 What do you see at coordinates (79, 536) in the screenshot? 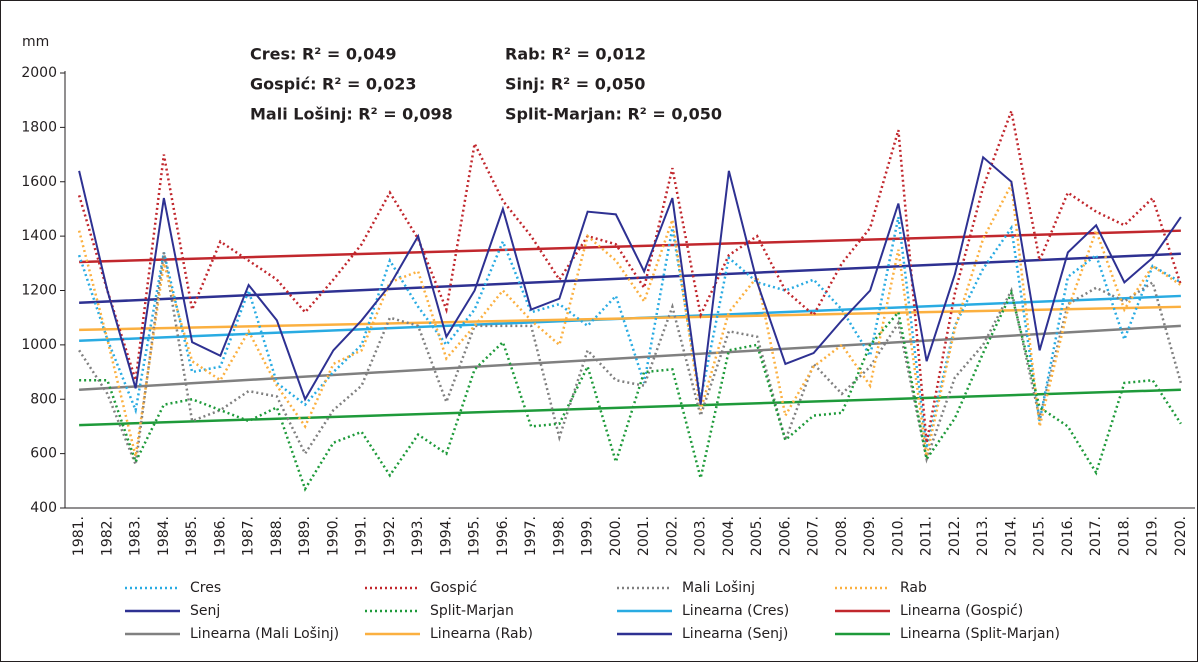
I see `x-tick-label: 1981.` at bounding box center [79, 536].